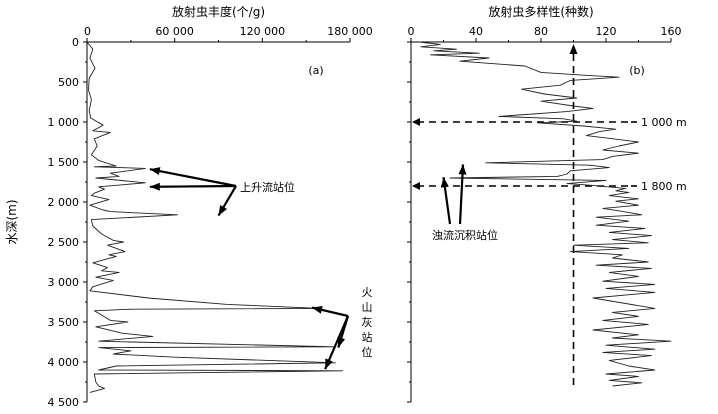  What do you see at coordinates (350, 31) in the screenshot?
I see `x-tick-label: 180 000` at bounding box center [350, 31].